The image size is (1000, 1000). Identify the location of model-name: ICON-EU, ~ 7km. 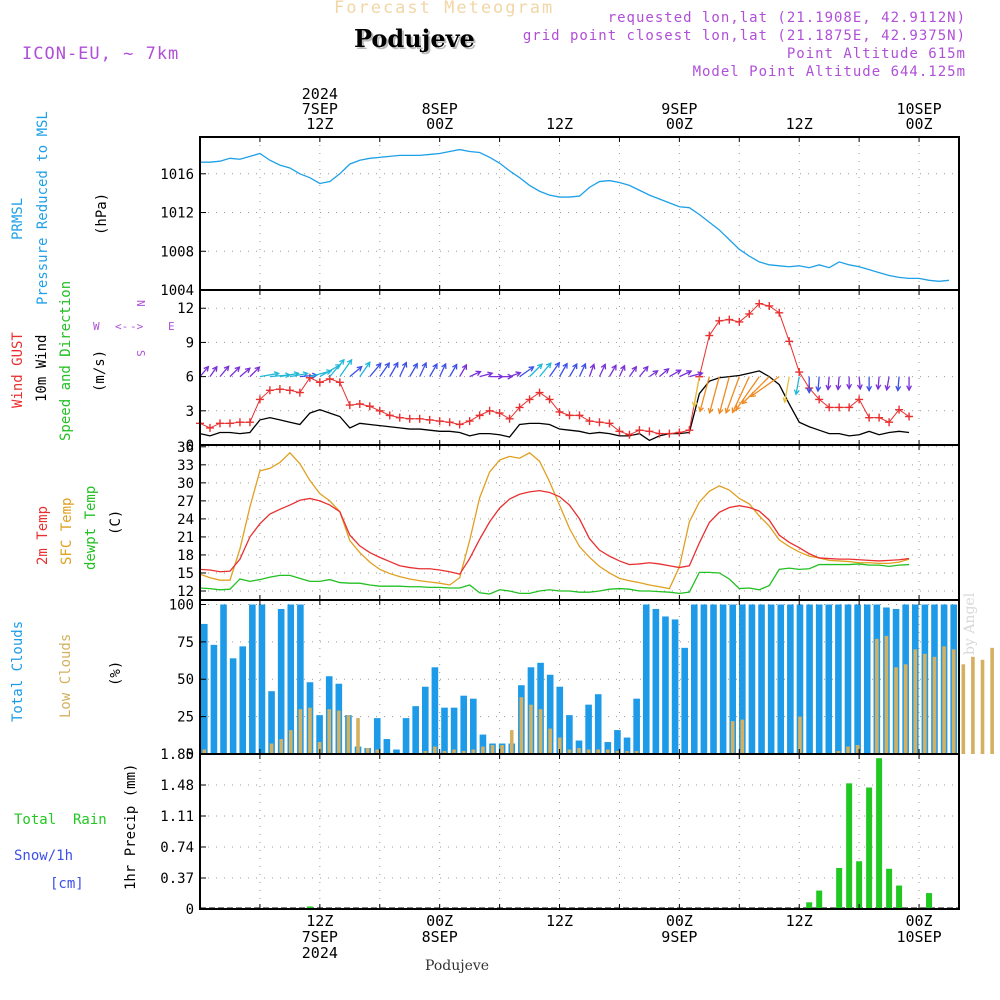
(101, 54).